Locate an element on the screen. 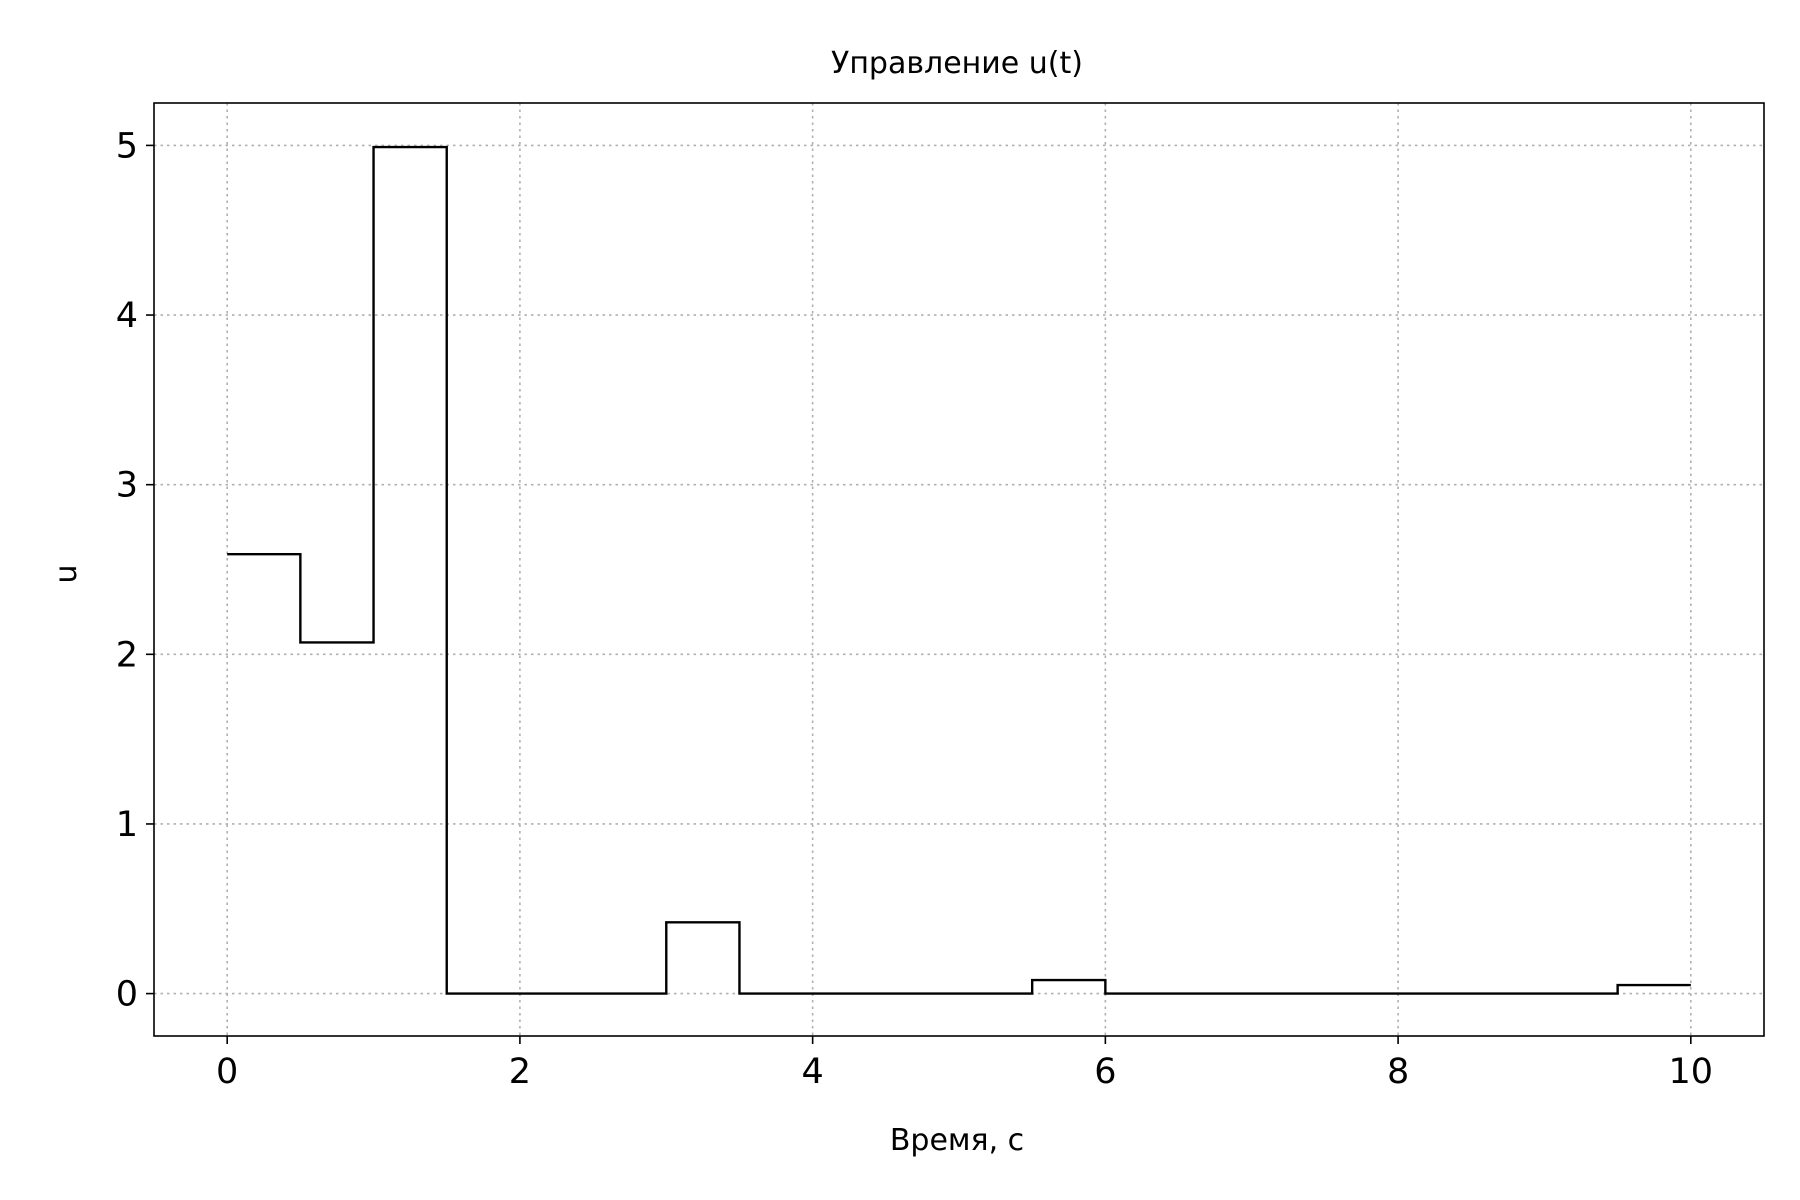 The height and width of the screenshot is (1200, 1800). y-tick-label-2: 2 is located at coordinates (127, 655).